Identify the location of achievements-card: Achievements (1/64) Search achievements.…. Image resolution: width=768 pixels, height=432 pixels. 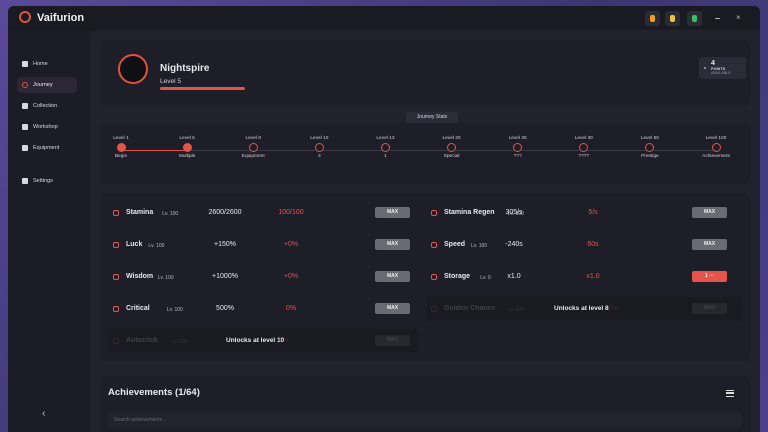
(425, 404).